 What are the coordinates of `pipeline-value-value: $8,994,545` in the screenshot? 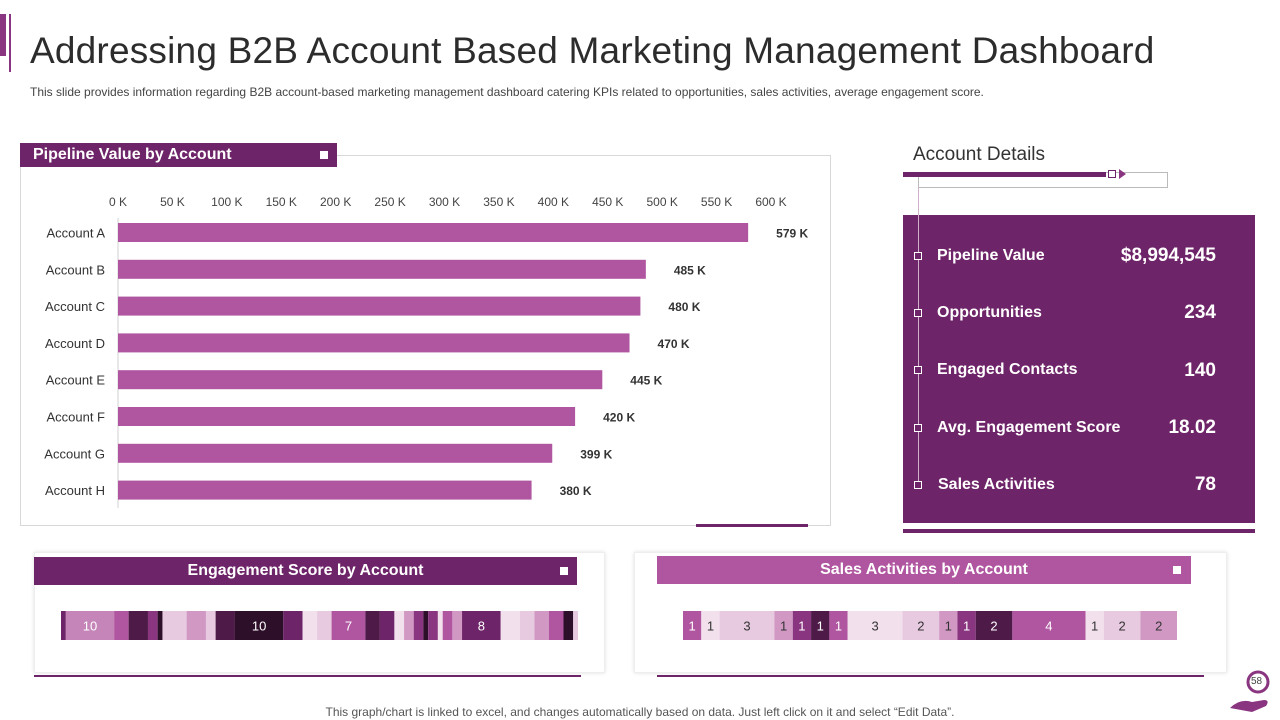 It's located at (1168, 255).